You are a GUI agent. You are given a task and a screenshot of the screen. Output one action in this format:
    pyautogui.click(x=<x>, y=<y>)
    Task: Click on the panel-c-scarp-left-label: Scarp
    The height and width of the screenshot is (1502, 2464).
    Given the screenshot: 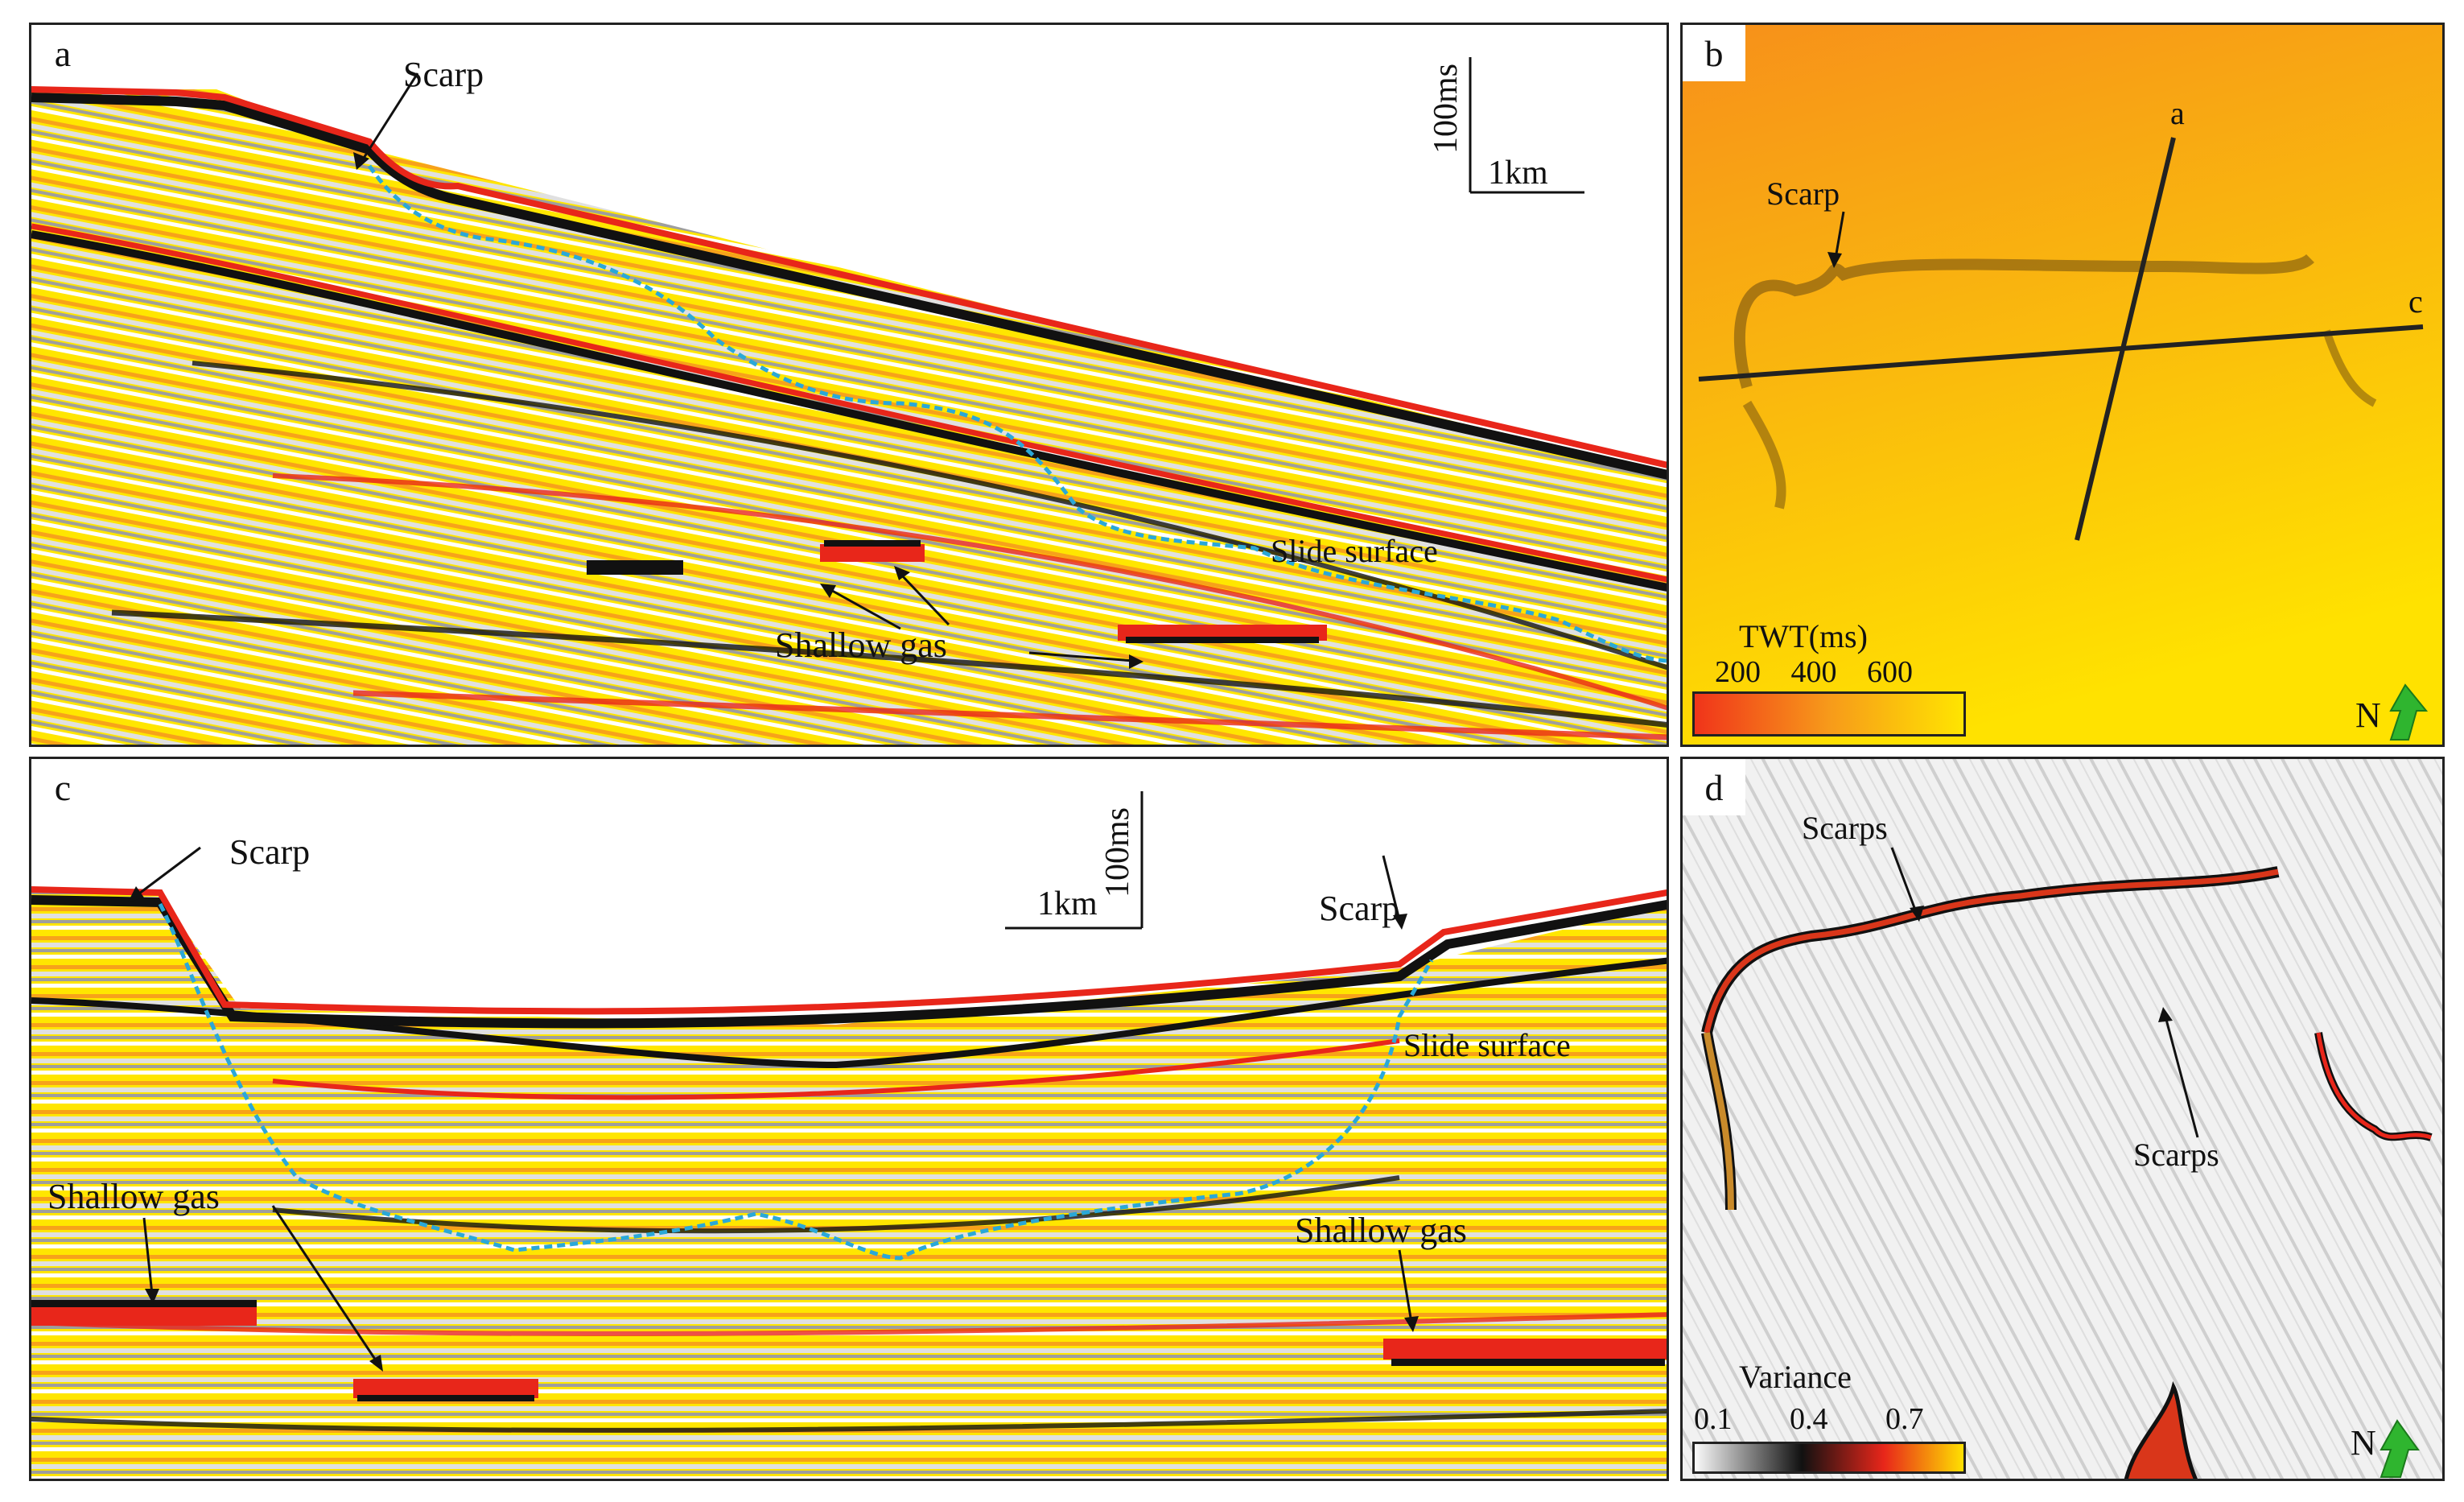 What is the action you would take?
    pyautogui.click(x=270, y=852)
    